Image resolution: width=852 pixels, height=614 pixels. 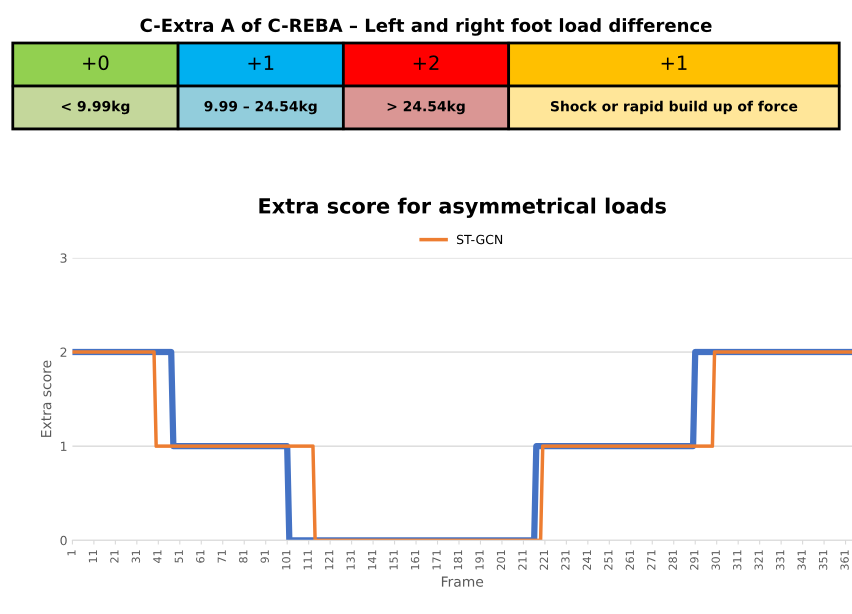 I want to click on x-tick-label: 231, so click(x=565, y=560).